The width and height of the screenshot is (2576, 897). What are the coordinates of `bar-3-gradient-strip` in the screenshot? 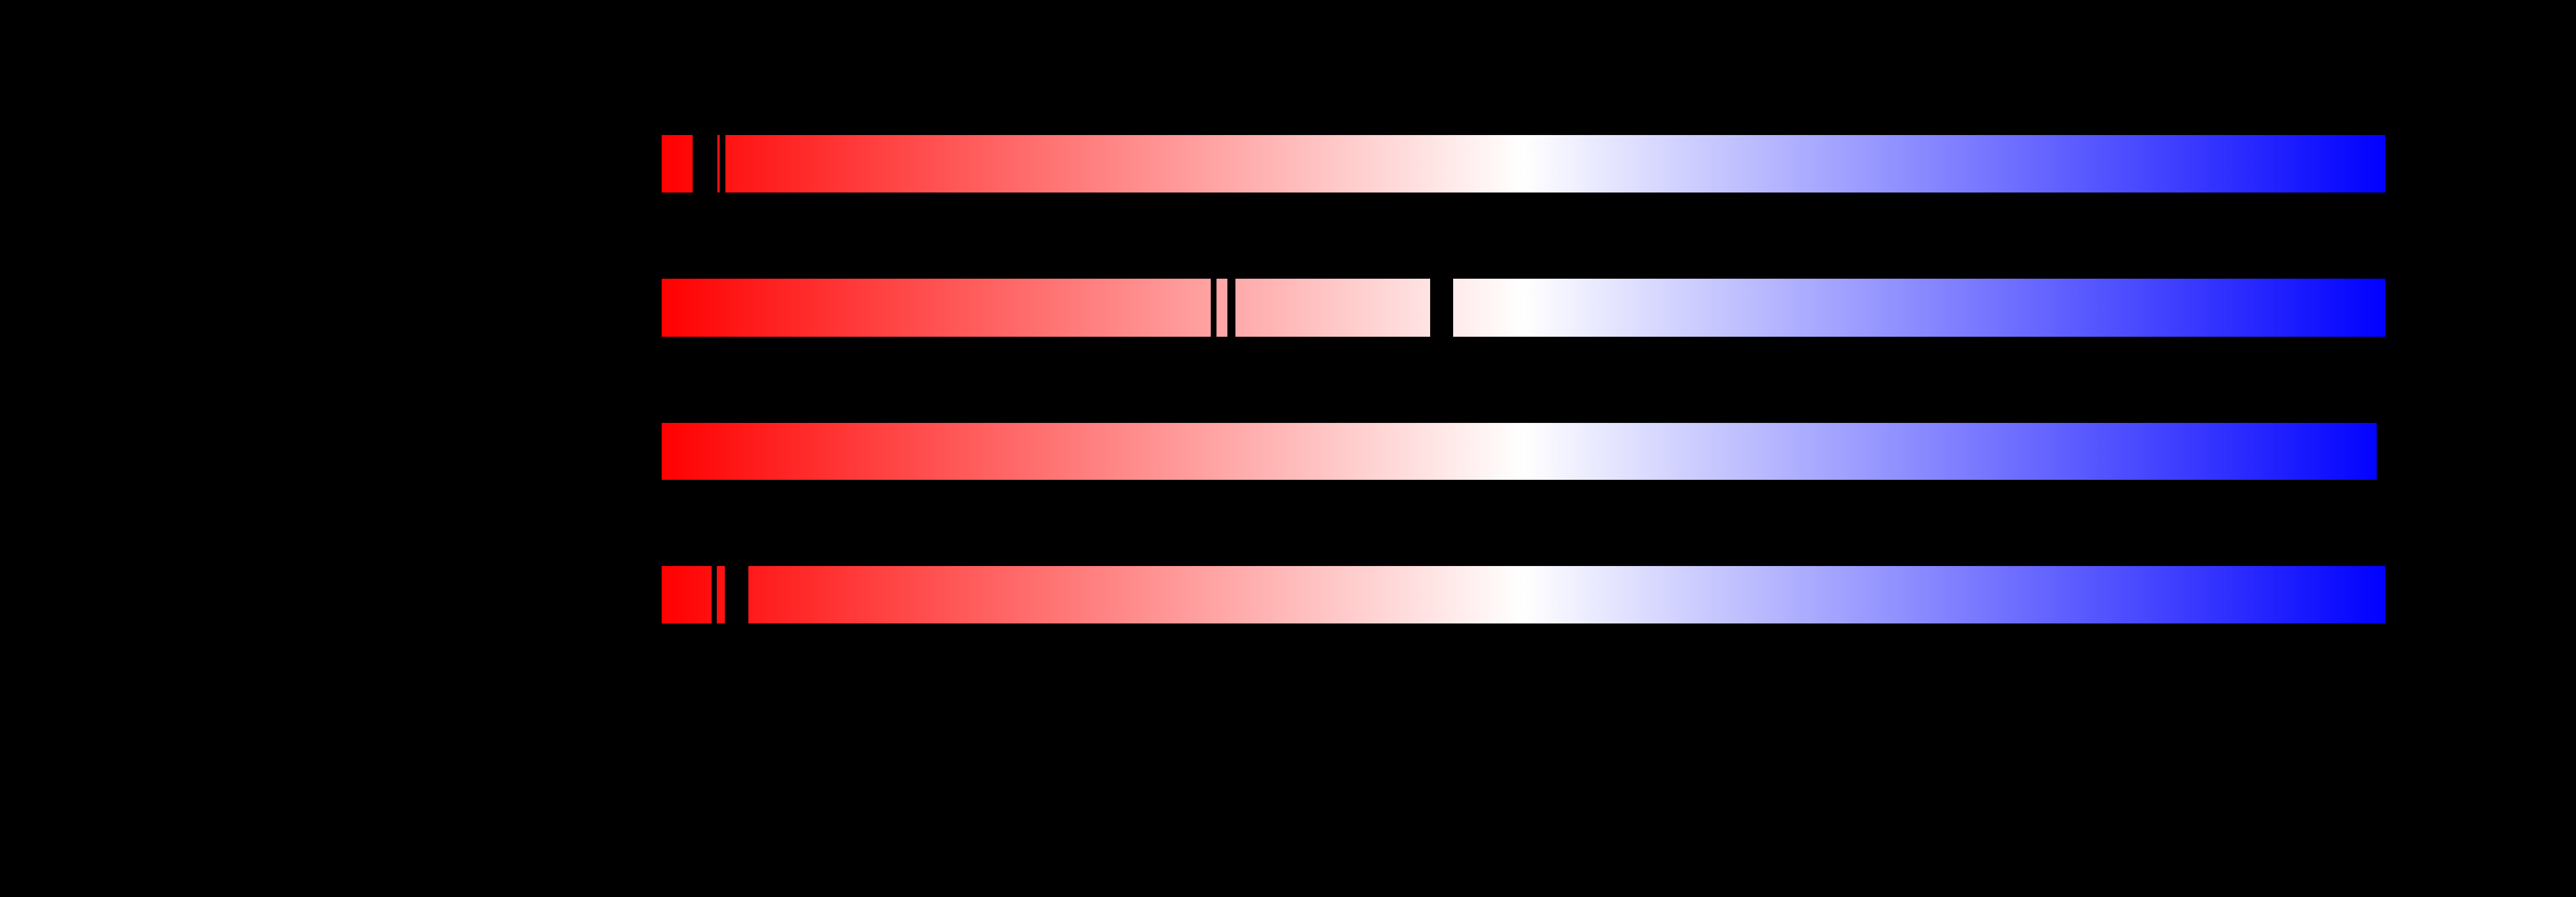 It's located at (1519, 451).